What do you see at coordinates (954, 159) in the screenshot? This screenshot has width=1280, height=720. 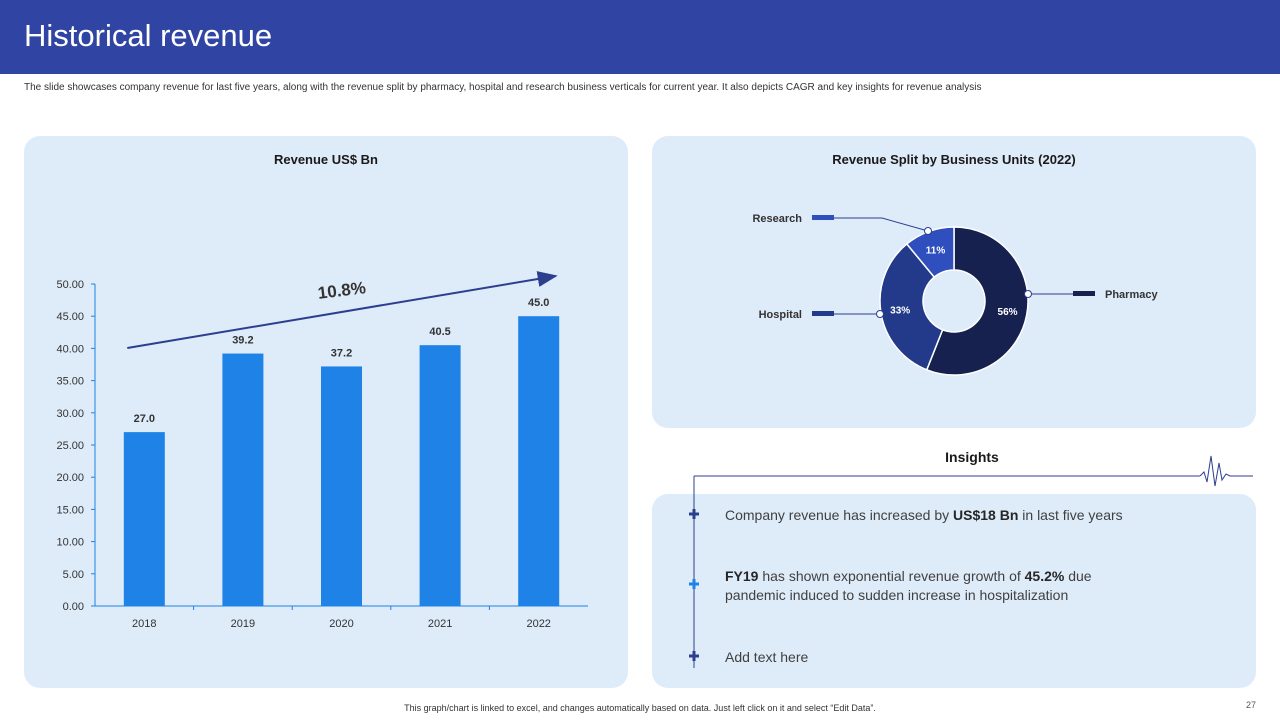 I see `pie-chart-title: Revenue Split by Business Units (2022)` at bounding box center [954, 159].